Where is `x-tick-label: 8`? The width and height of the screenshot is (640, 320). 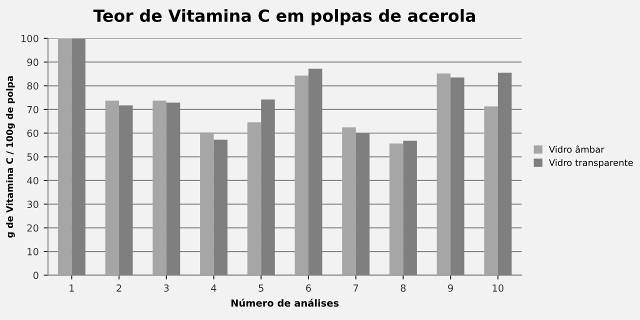 x-tick-label: 8 is located at coordinates (403, 288).